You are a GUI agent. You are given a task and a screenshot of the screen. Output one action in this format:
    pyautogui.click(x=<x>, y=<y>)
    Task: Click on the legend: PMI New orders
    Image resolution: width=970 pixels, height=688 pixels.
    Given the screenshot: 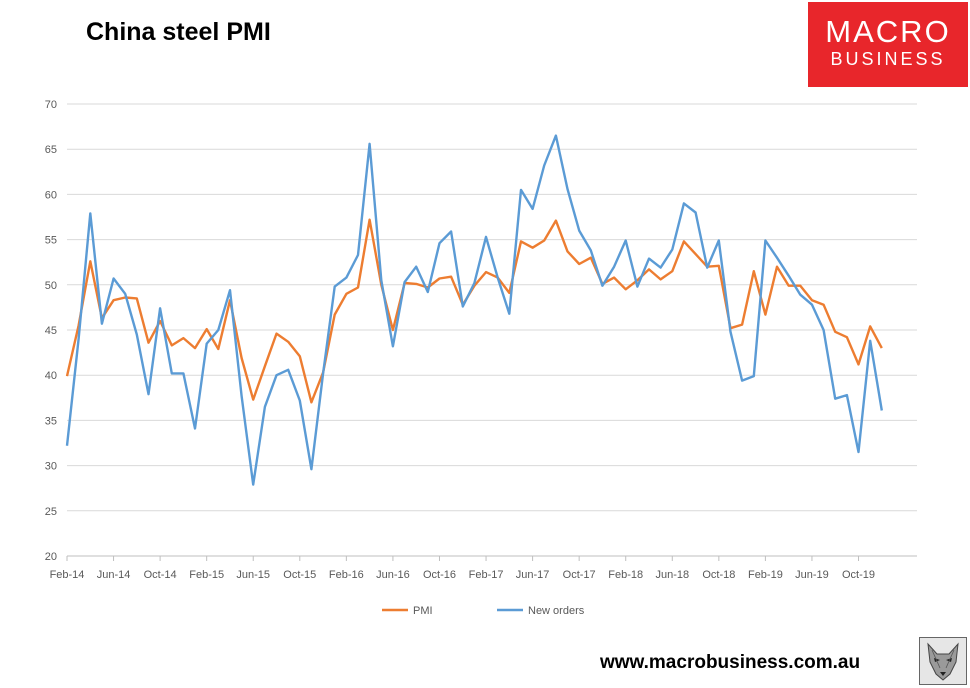 What is the action you would take?
    pyautogui.click(x=483, y=611)
    